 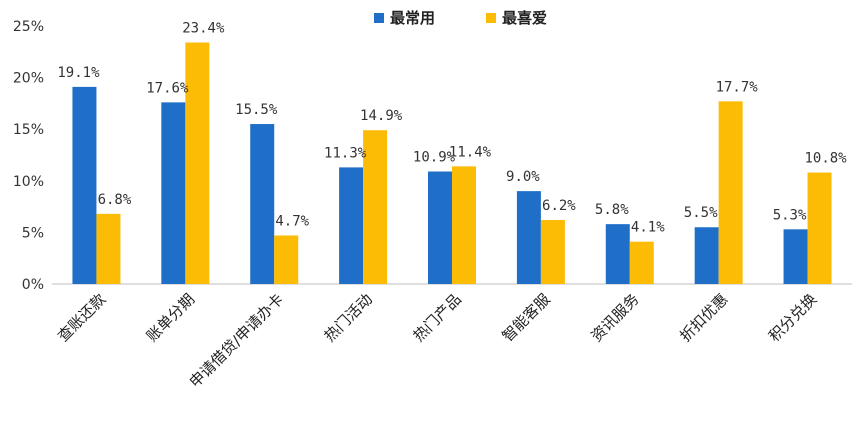 What do you see at coordinates (33, 285) in the screenshot?
I see `y-tick-label: 0%` at bounding box center [33, 285].